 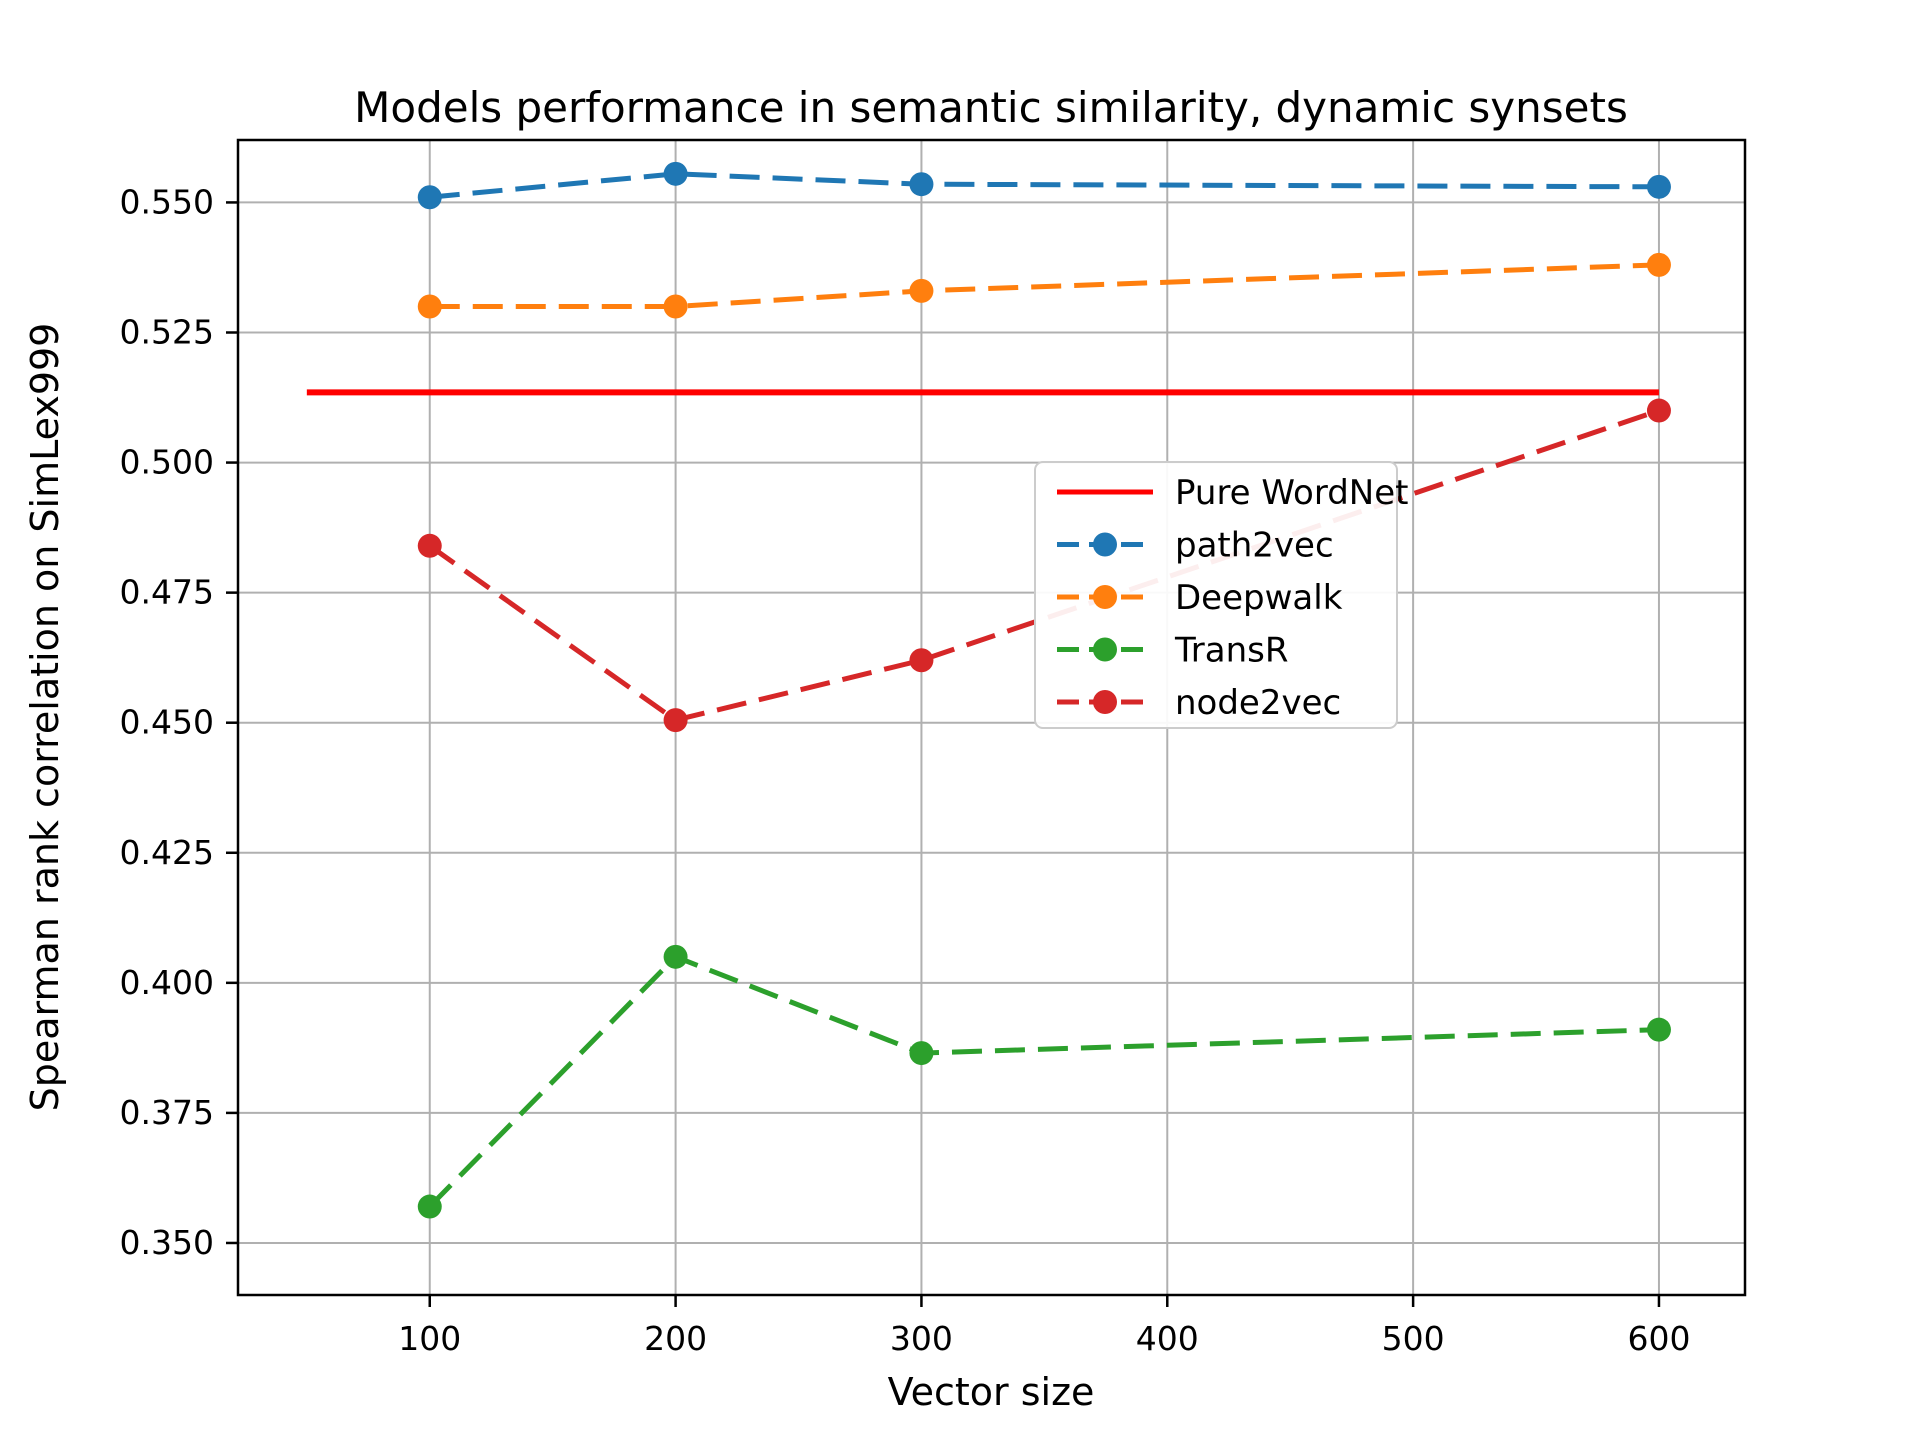 What do you see at coordinates (1254, 546) in the screenshot?
I see `legend-label: path2vec` at bounding box center [1254, 546].